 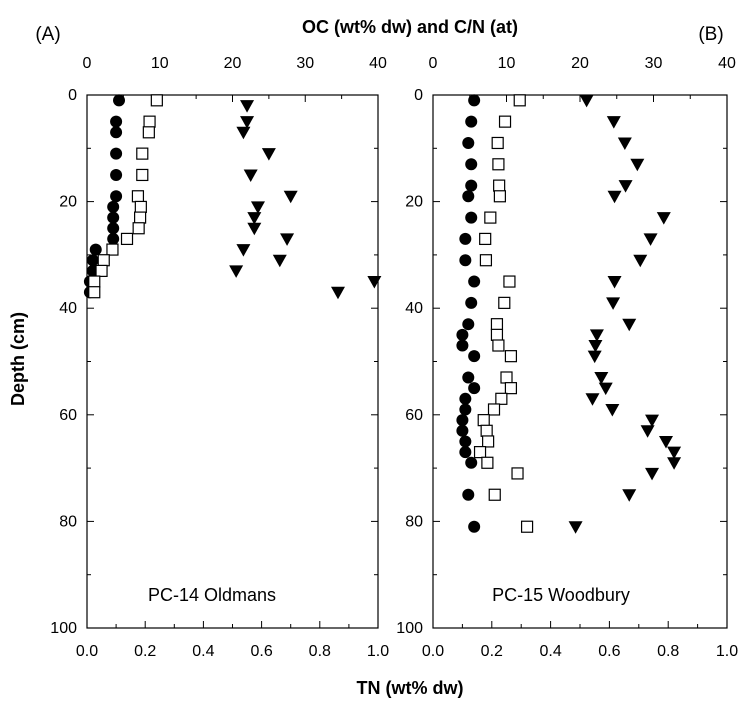 I want to click on panel-a-top-tick-label: 10, so click(x=160, y=63).